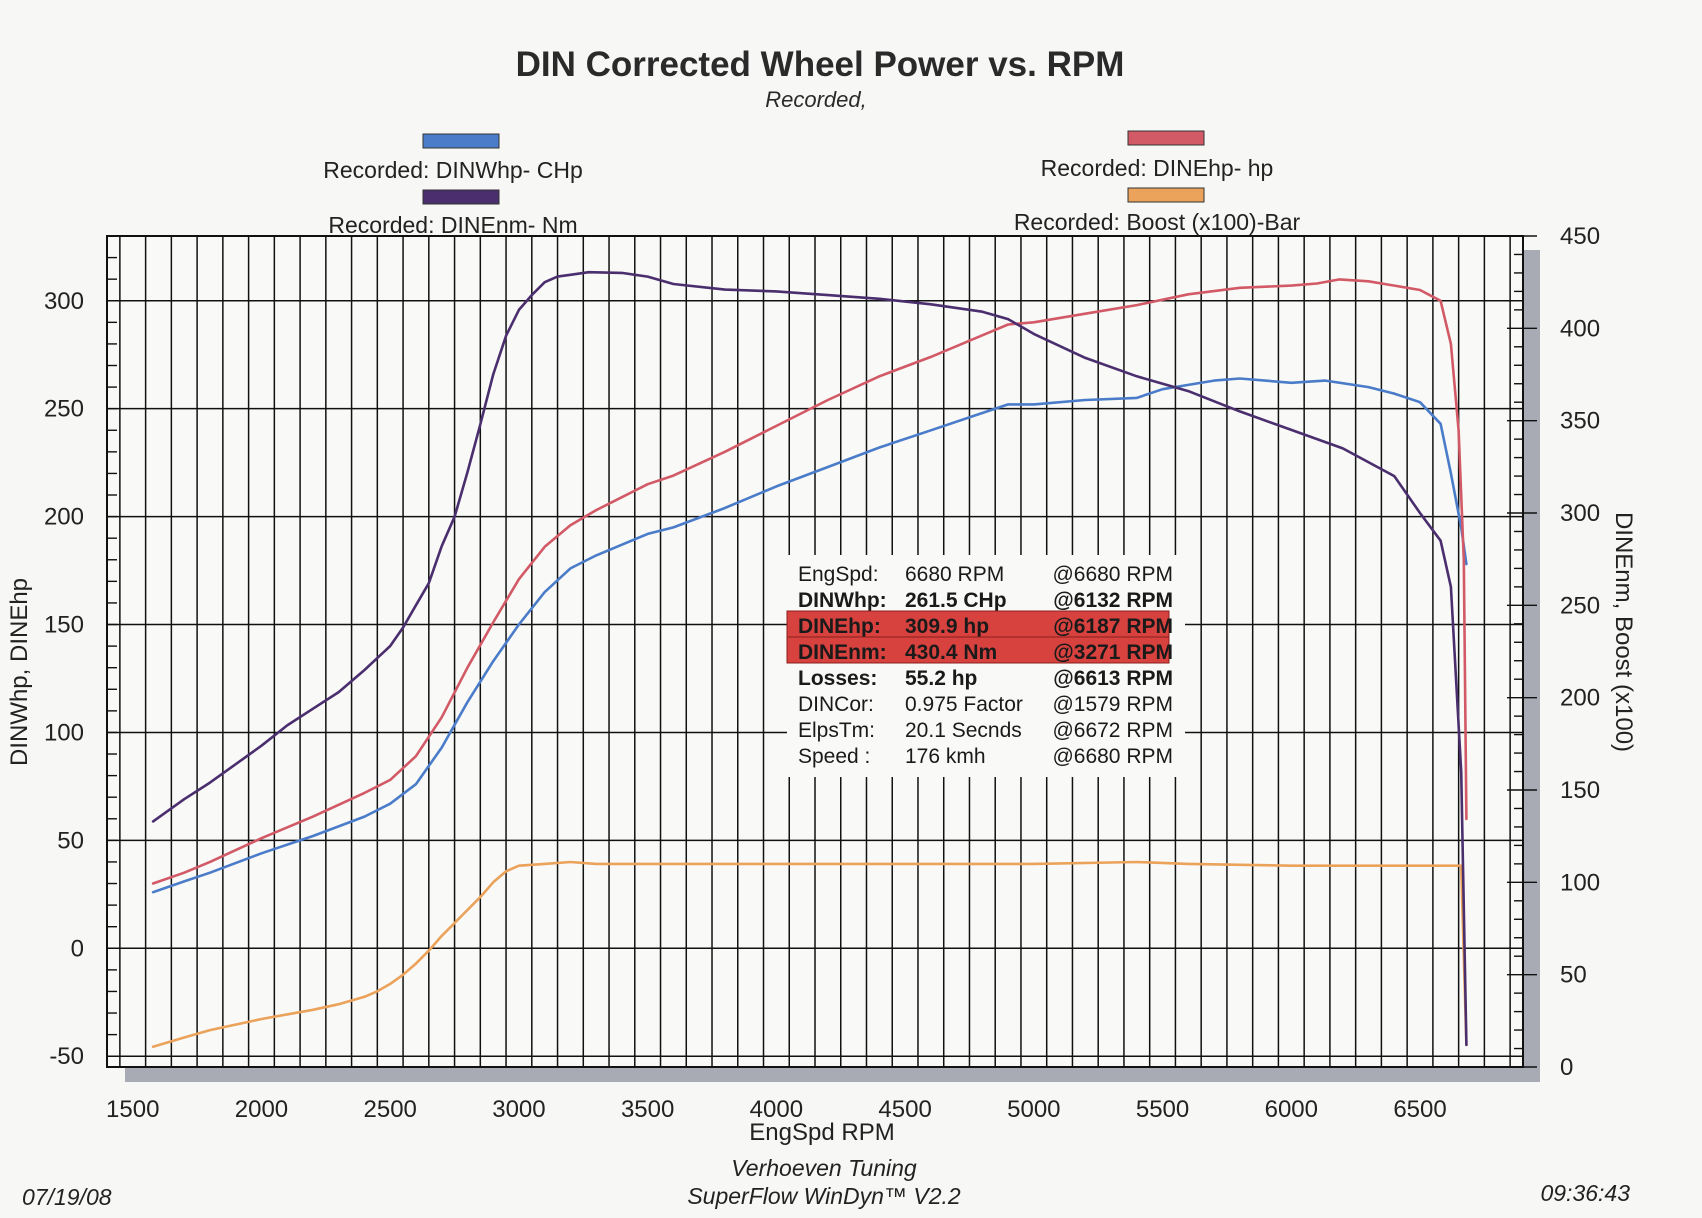 This screenshot has height=1218, width=1702. I want to click on info-label: DINEhp:, so click(839, 626).